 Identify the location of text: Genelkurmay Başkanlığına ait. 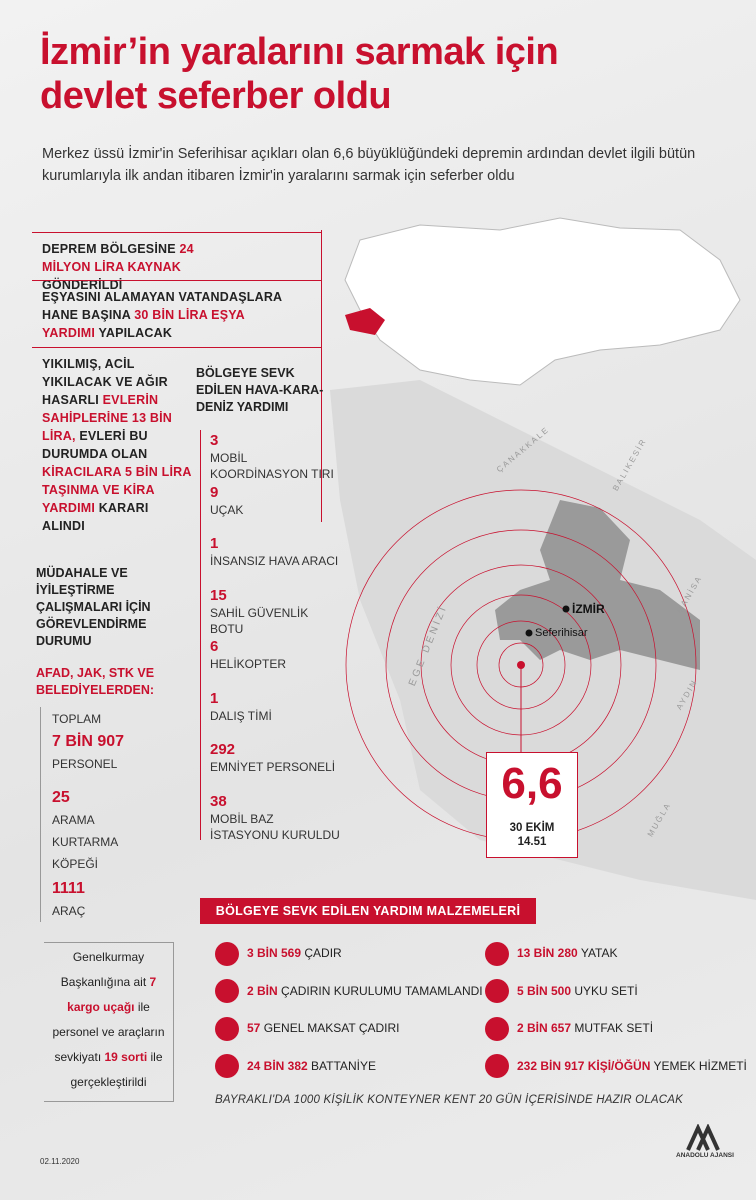
(105, 969).